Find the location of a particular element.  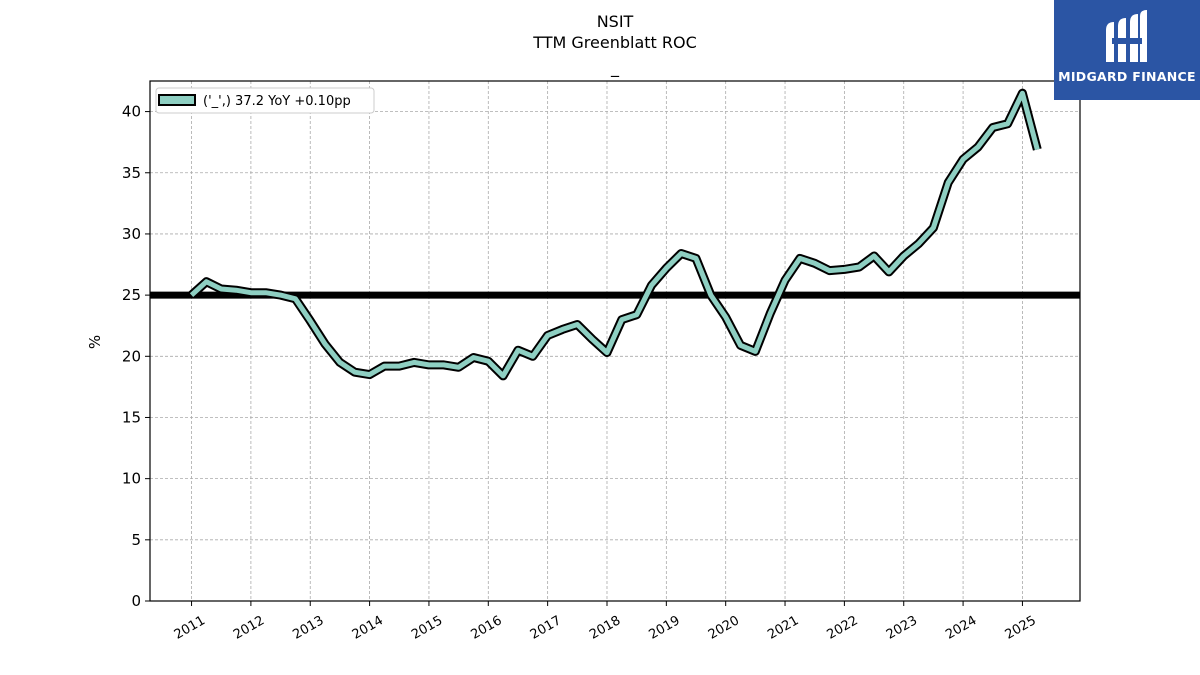

x-tick-label: 2019 is located at coordinates (665, 628).